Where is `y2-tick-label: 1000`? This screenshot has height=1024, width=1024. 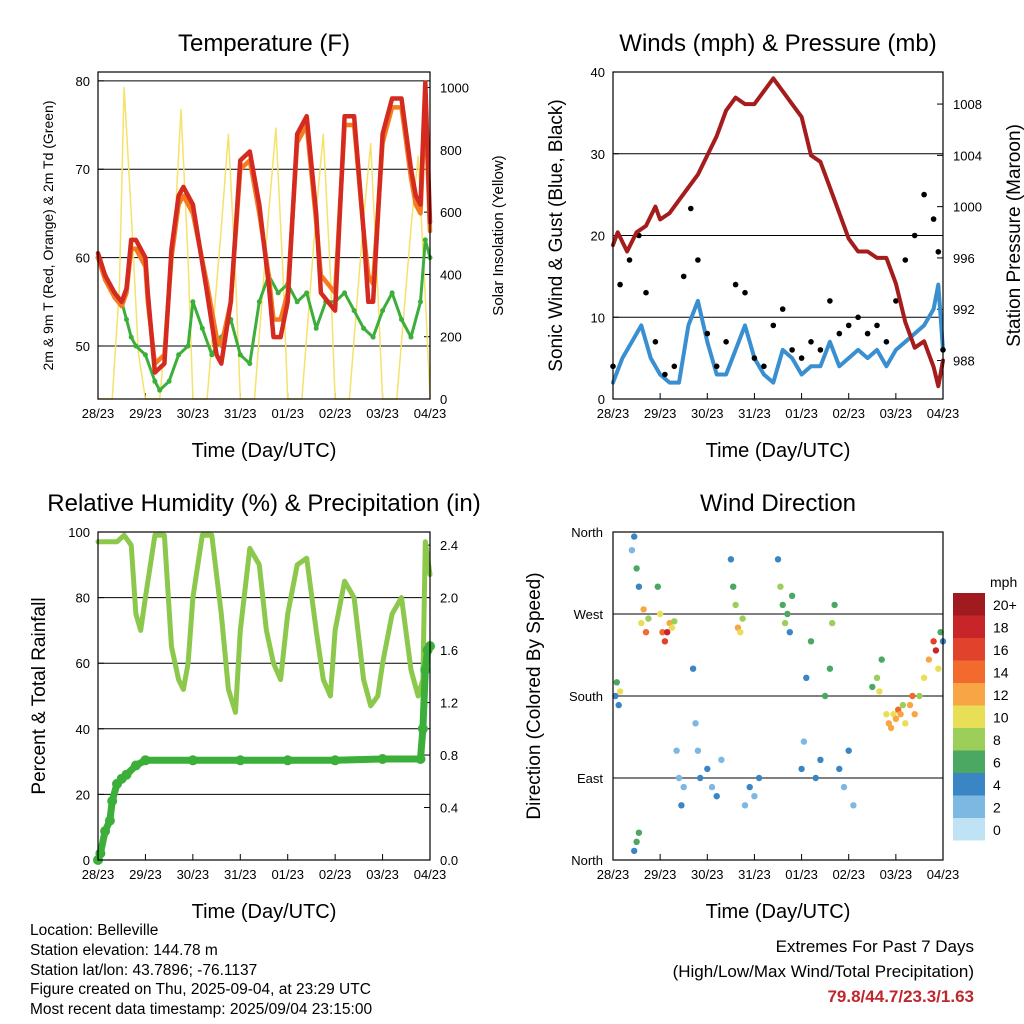
y2-tick-label: 1000 is located at coordinates (454, 88).